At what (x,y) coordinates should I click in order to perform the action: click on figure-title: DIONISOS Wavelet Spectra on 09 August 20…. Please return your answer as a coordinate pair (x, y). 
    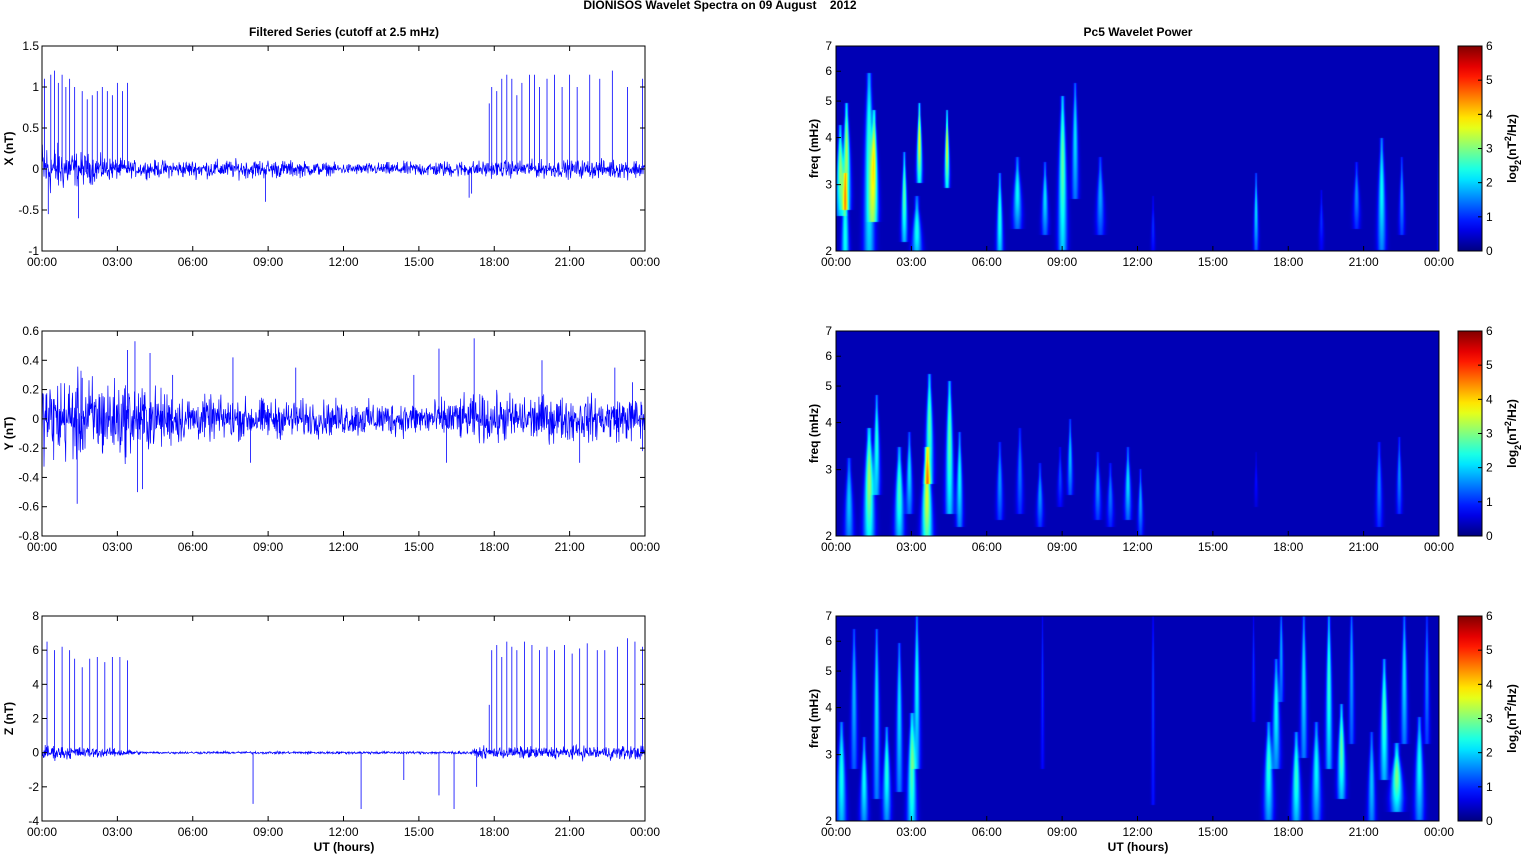
    Looking at the image, I should click on (720, 6).